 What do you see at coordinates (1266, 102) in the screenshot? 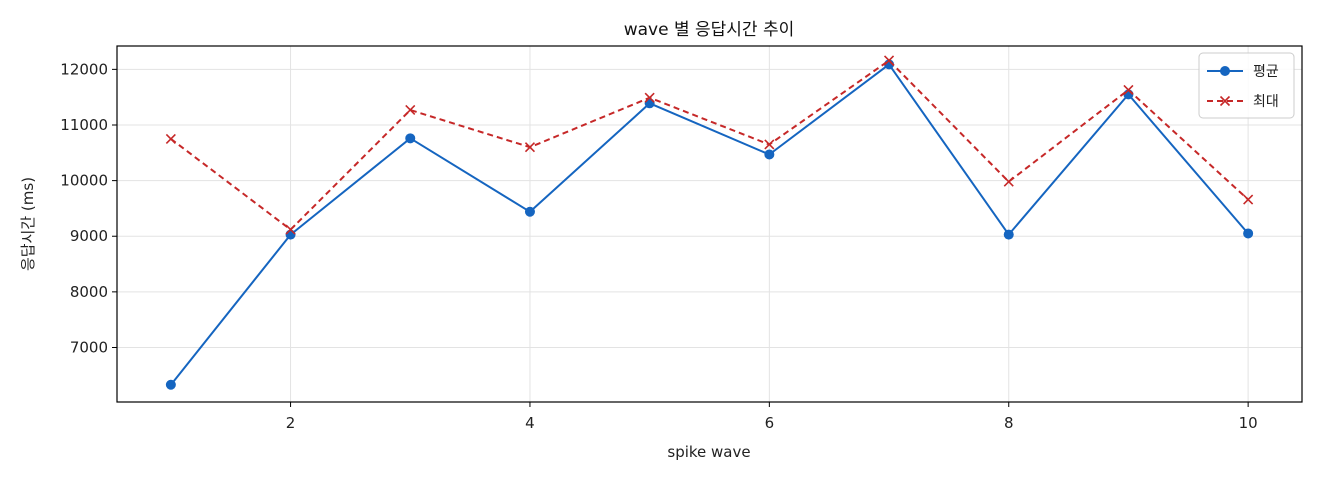
I see `legend-label: 최대` at bounding box center [1266, 102].